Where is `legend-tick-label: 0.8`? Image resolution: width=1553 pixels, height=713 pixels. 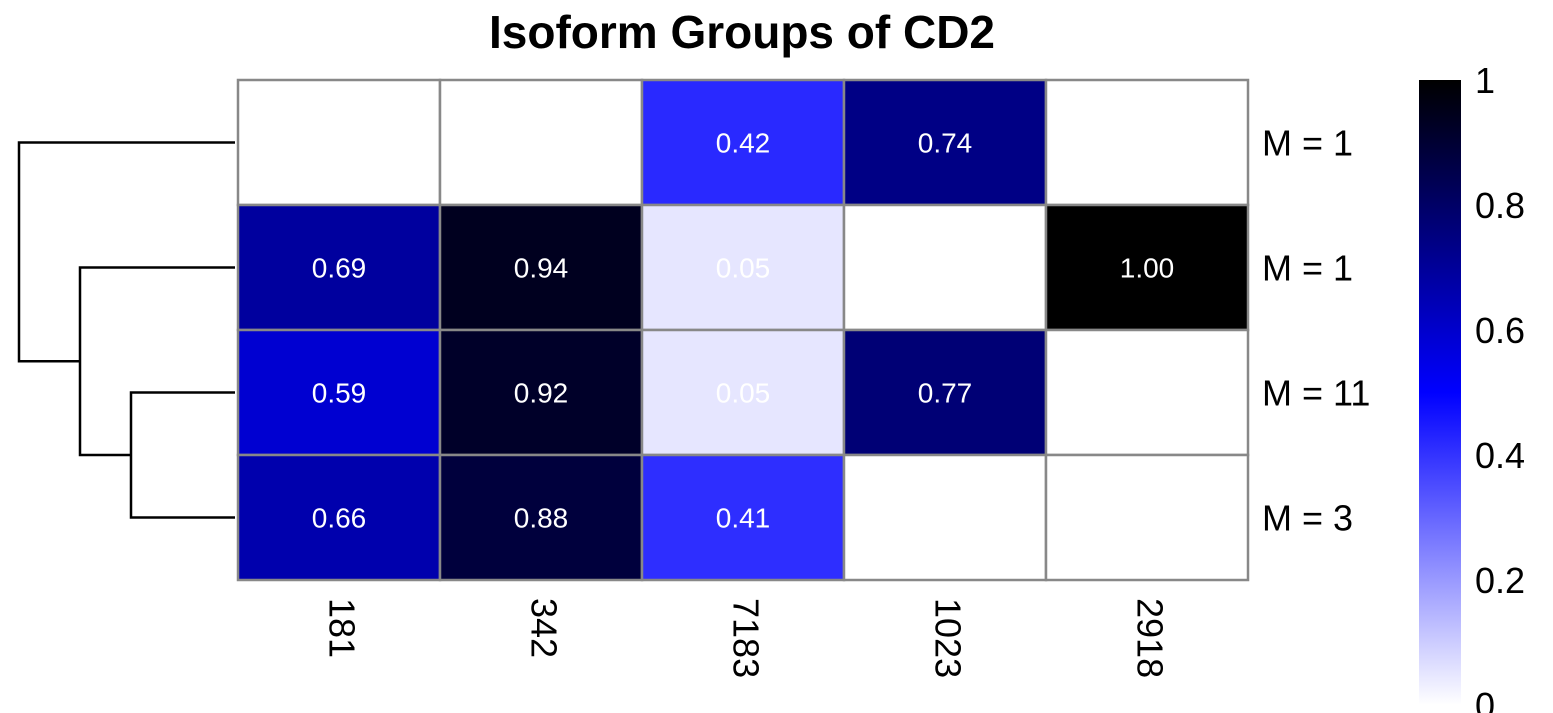 legend-tick-label: 0.8 is located at coordinates (1500, 205).